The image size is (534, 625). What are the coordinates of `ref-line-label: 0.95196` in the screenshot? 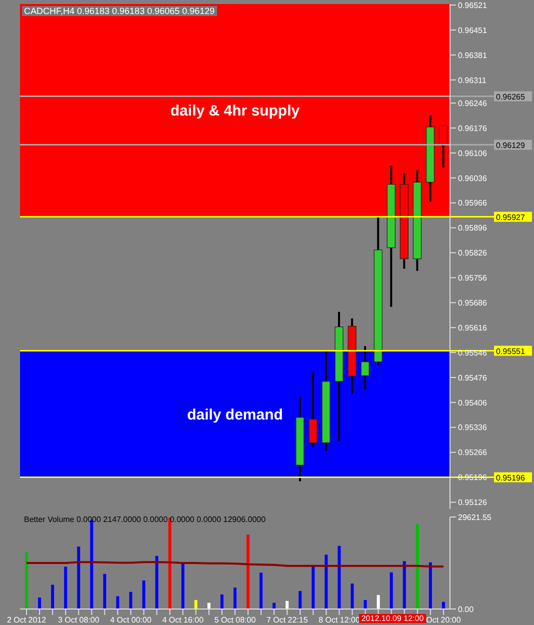 It's located at (511, 477).